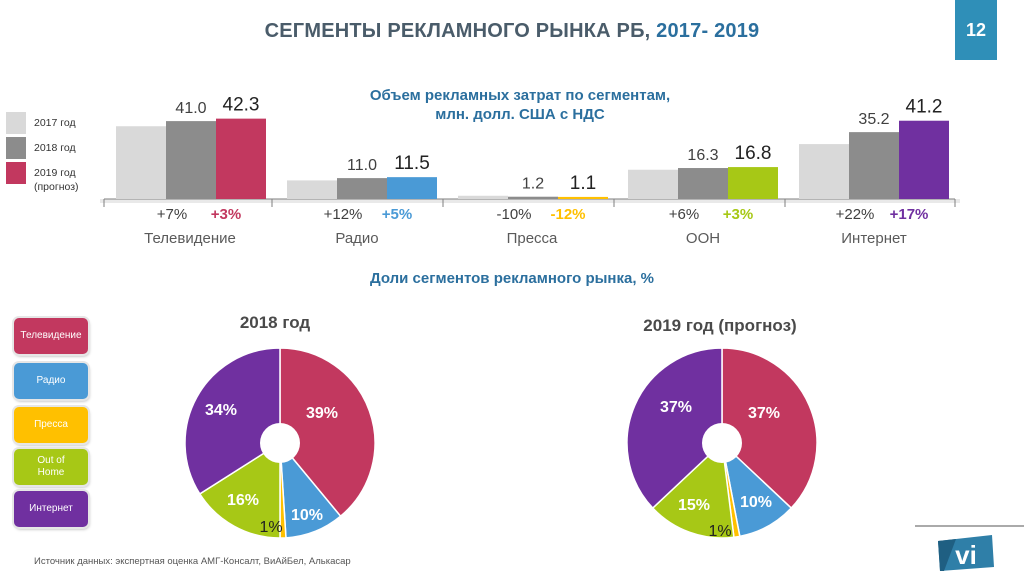 This screenshot has width=1024, height=576. Describe the element at coordinates (190, 108) in the screenshot. I see `bar-value-label: 41.0` at that location.